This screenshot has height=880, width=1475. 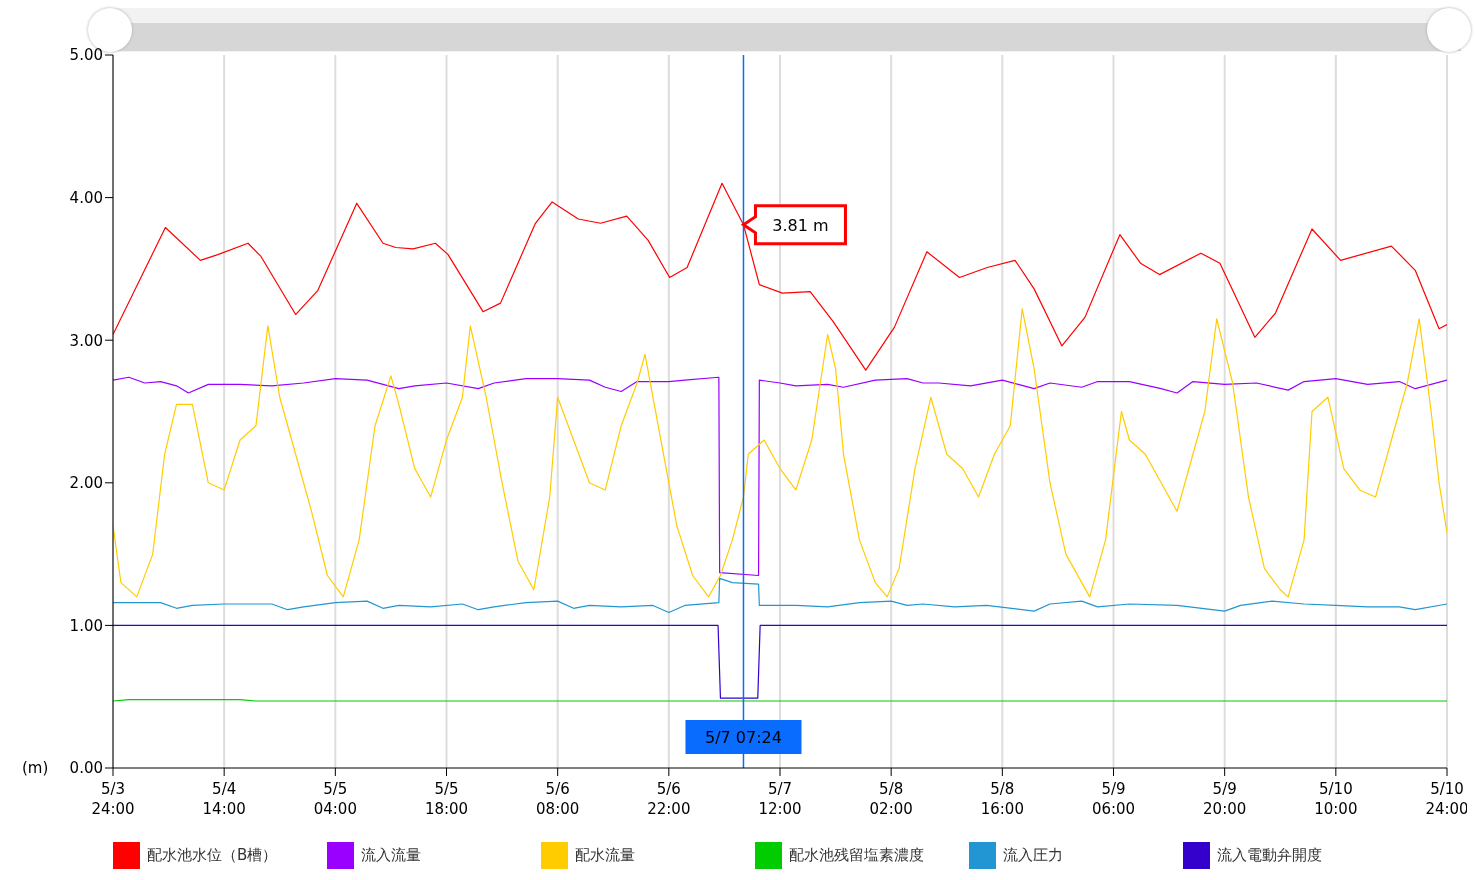 What do you see at coordinates (605, 855) in the screenshot?
I see `legend-label: 配水流量` at bounding box center [605, 855].